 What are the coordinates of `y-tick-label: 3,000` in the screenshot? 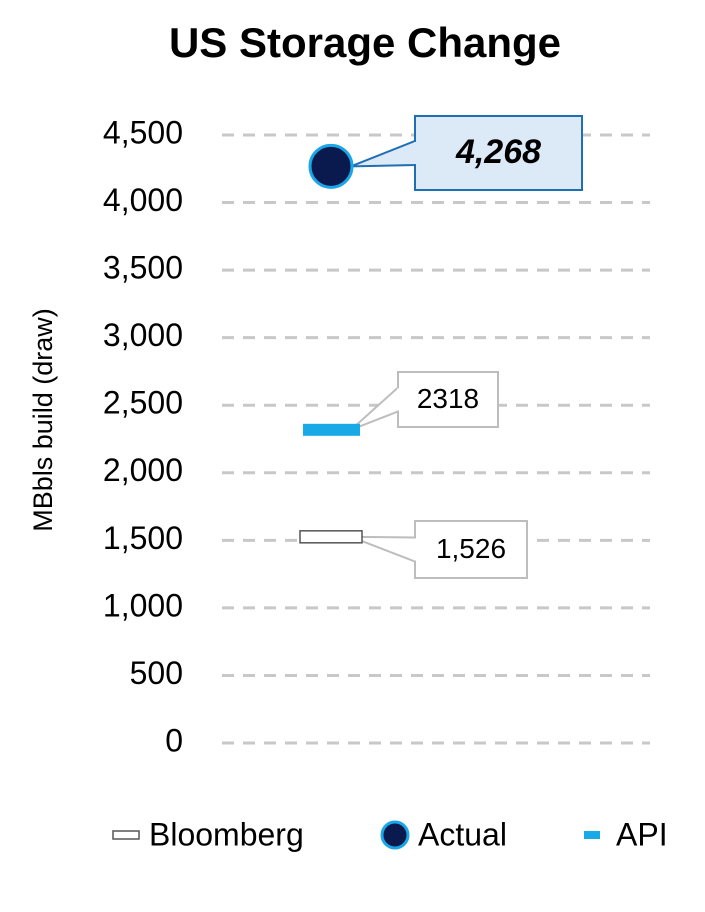 It's located at (143, 335).